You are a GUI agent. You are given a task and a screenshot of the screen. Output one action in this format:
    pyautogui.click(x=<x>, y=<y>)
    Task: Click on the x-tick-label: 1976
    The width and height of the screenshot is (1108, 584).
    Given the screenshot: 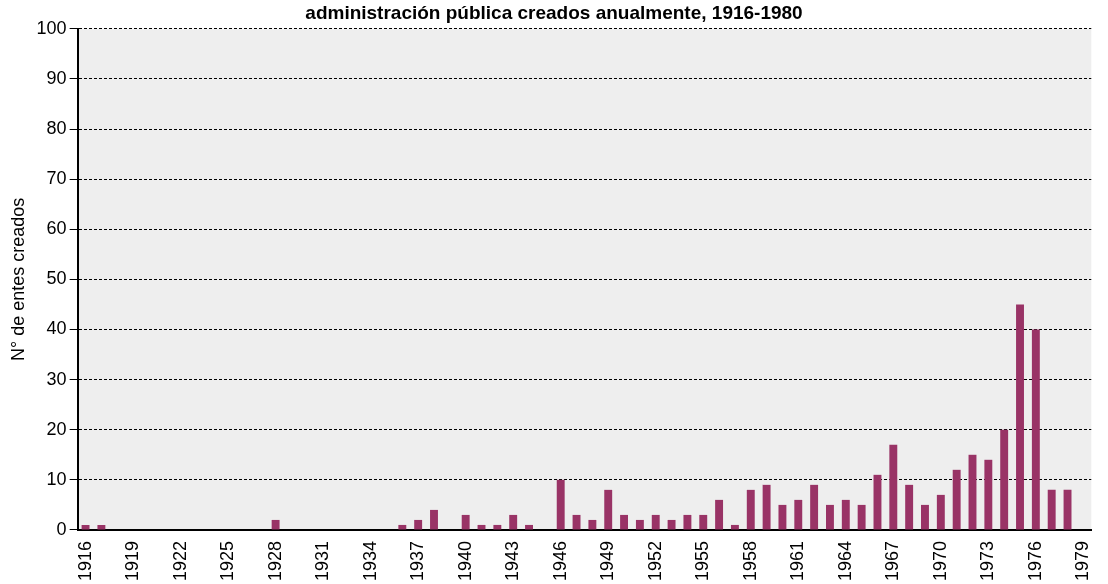 What is the action you would take?
    pyautogui.click(x=1034, y=560)
    